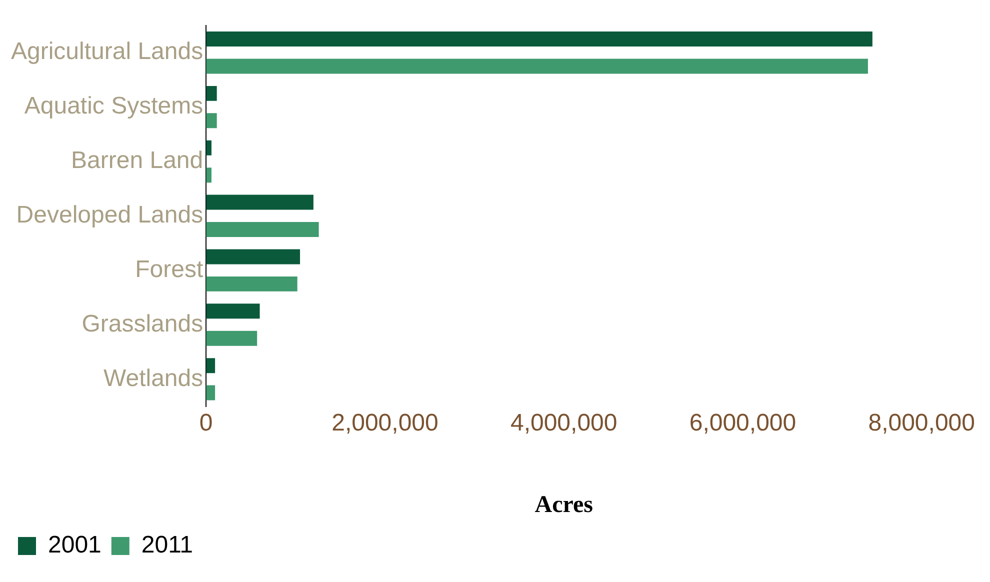 The height and width of the screenshot is (582, 990). Describe the element at coordinates (114, 106) in the screenshot. I see `y-tick-label: Aquatic Systems` at that location.